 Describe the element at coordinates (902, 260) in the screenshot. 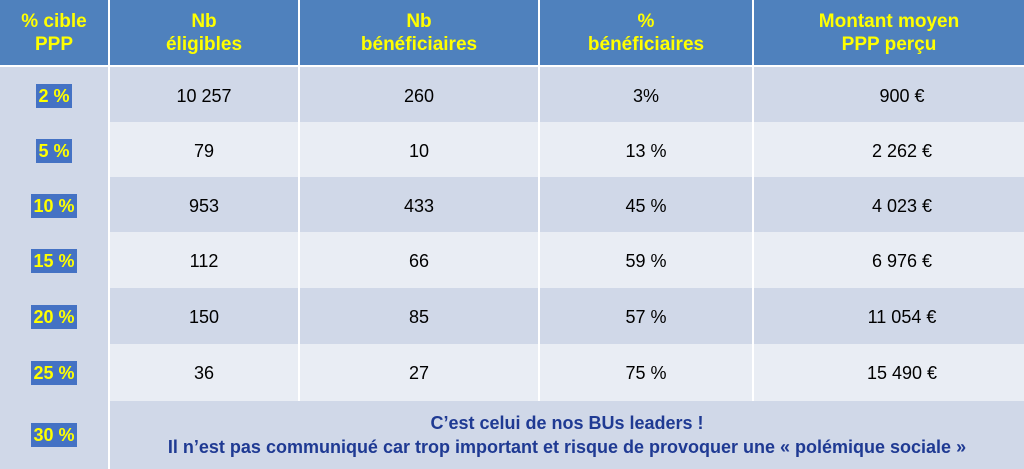

I see `montant-value: 6 976 €` at that location.